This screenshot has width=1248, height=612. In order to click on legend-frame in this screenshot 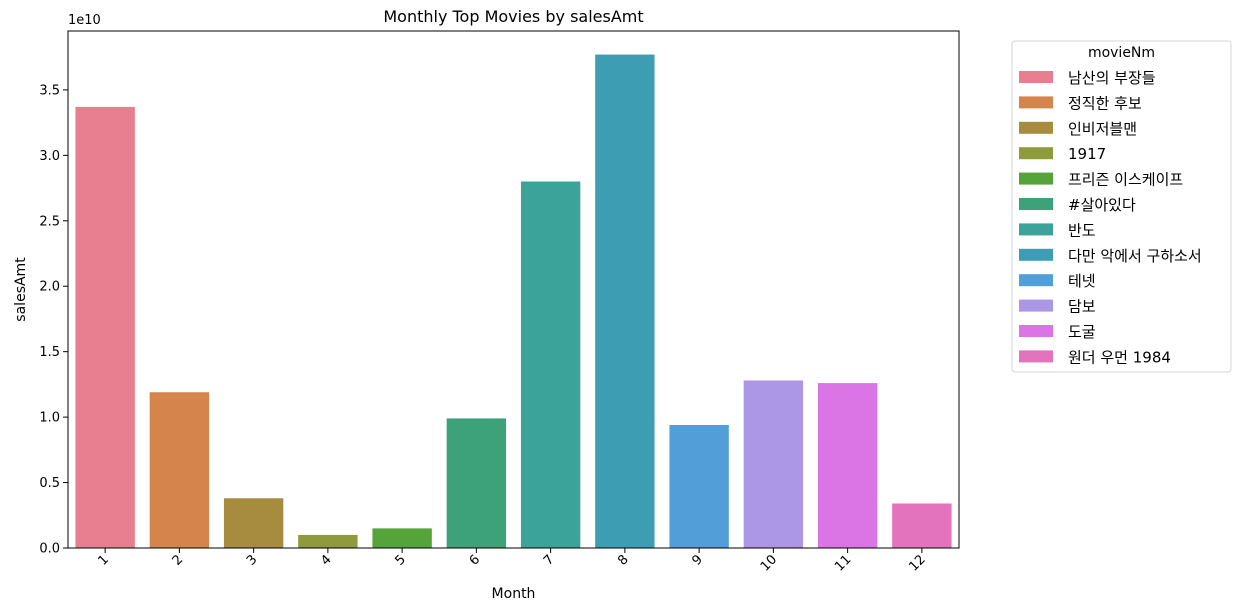, I will do `click(1121, 206)`.